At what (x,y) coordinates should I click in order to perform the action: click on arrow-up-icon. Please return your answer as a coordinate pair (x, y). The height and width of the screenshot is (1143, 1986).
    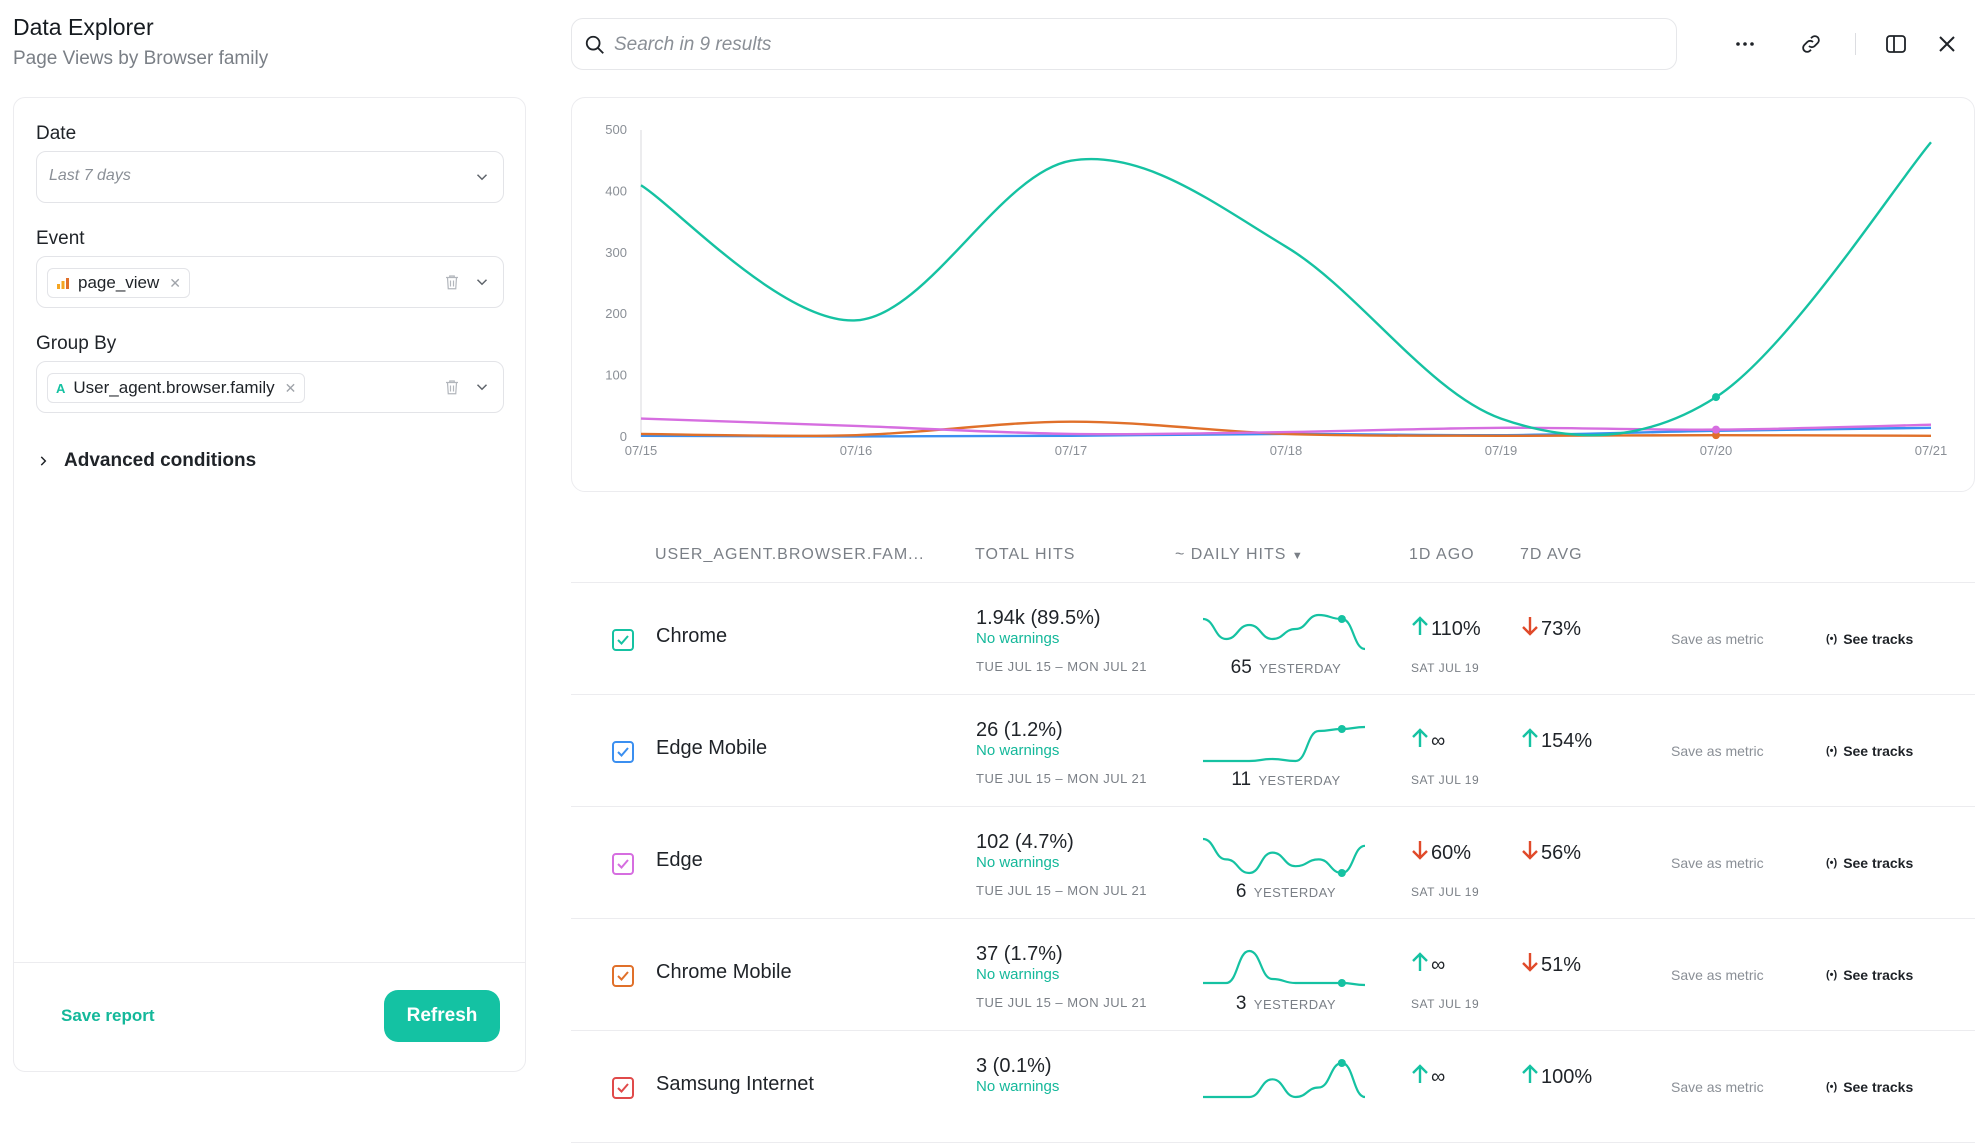
    Looking at the image, I should click on (1421, 1077).